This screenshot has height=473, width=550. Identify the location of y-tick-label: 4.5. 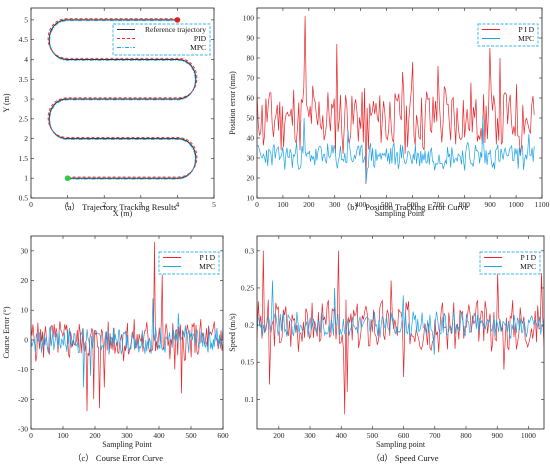
(24, 39).